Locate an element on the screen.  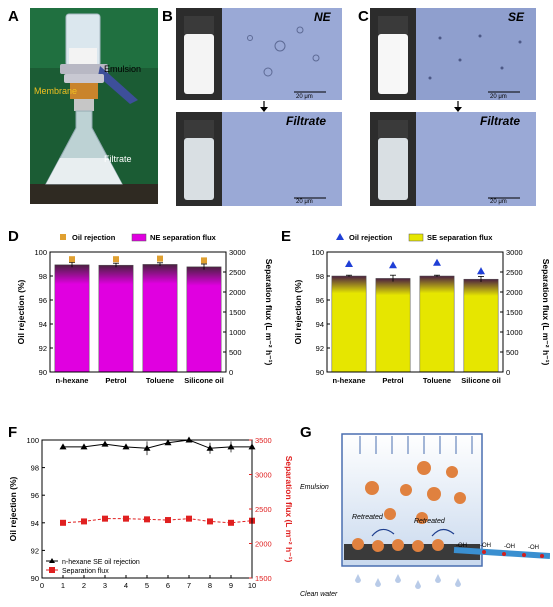
legend-label-flux: SE separation flux is located at coordinates (460, 237).